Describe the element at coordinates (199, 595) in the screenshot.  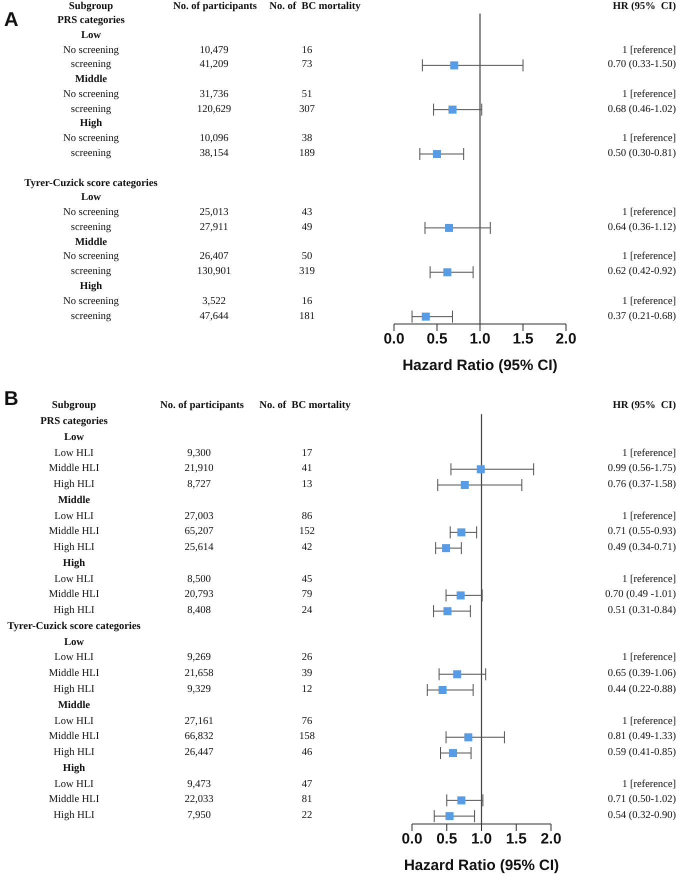
I see `data-label: 20,793` at that location.